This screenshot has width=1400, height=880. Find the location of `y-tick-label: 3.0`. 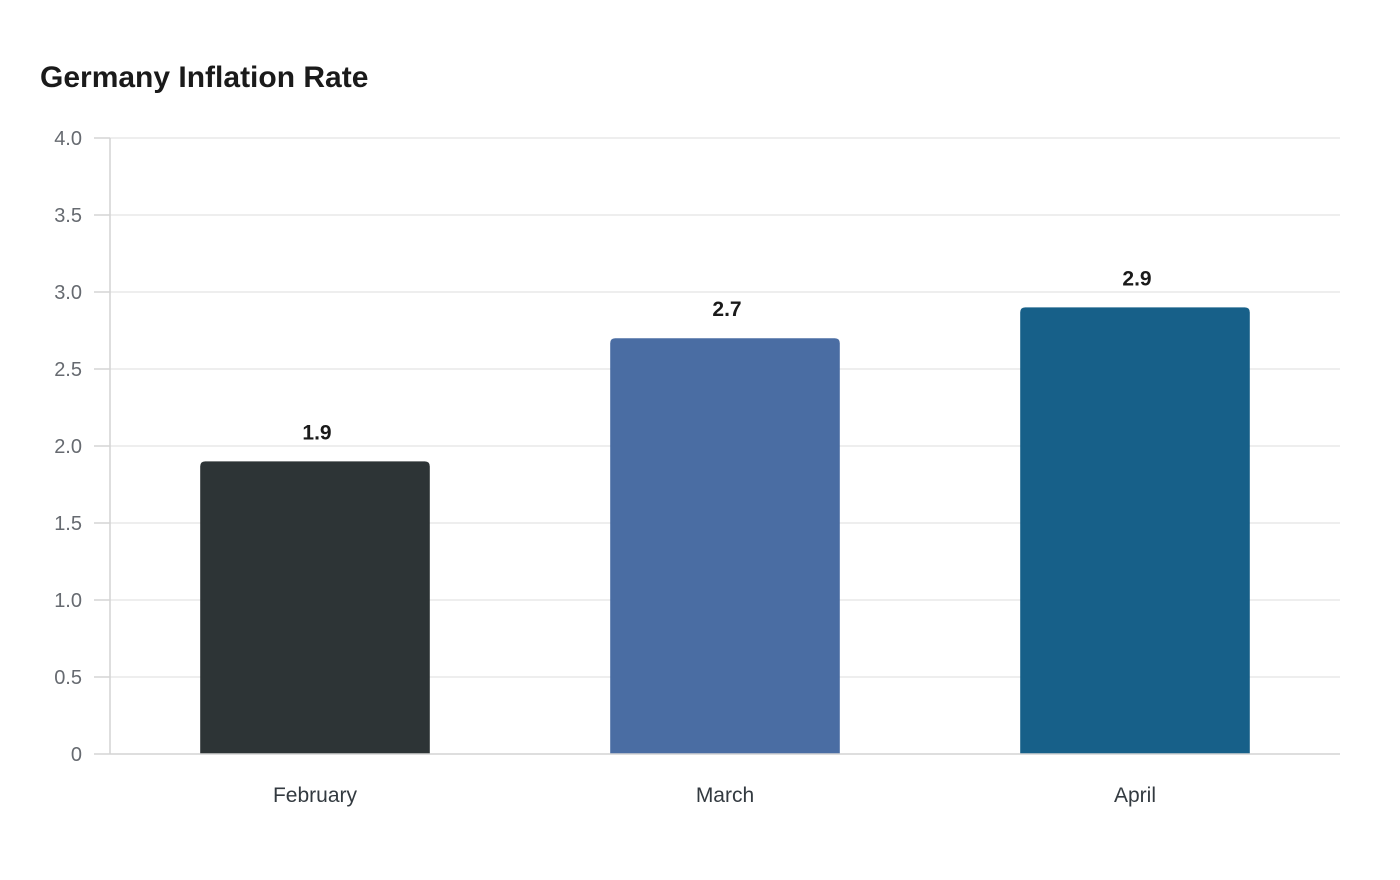

y-tick-label: 3.0 is located at coordinates (68, 293).